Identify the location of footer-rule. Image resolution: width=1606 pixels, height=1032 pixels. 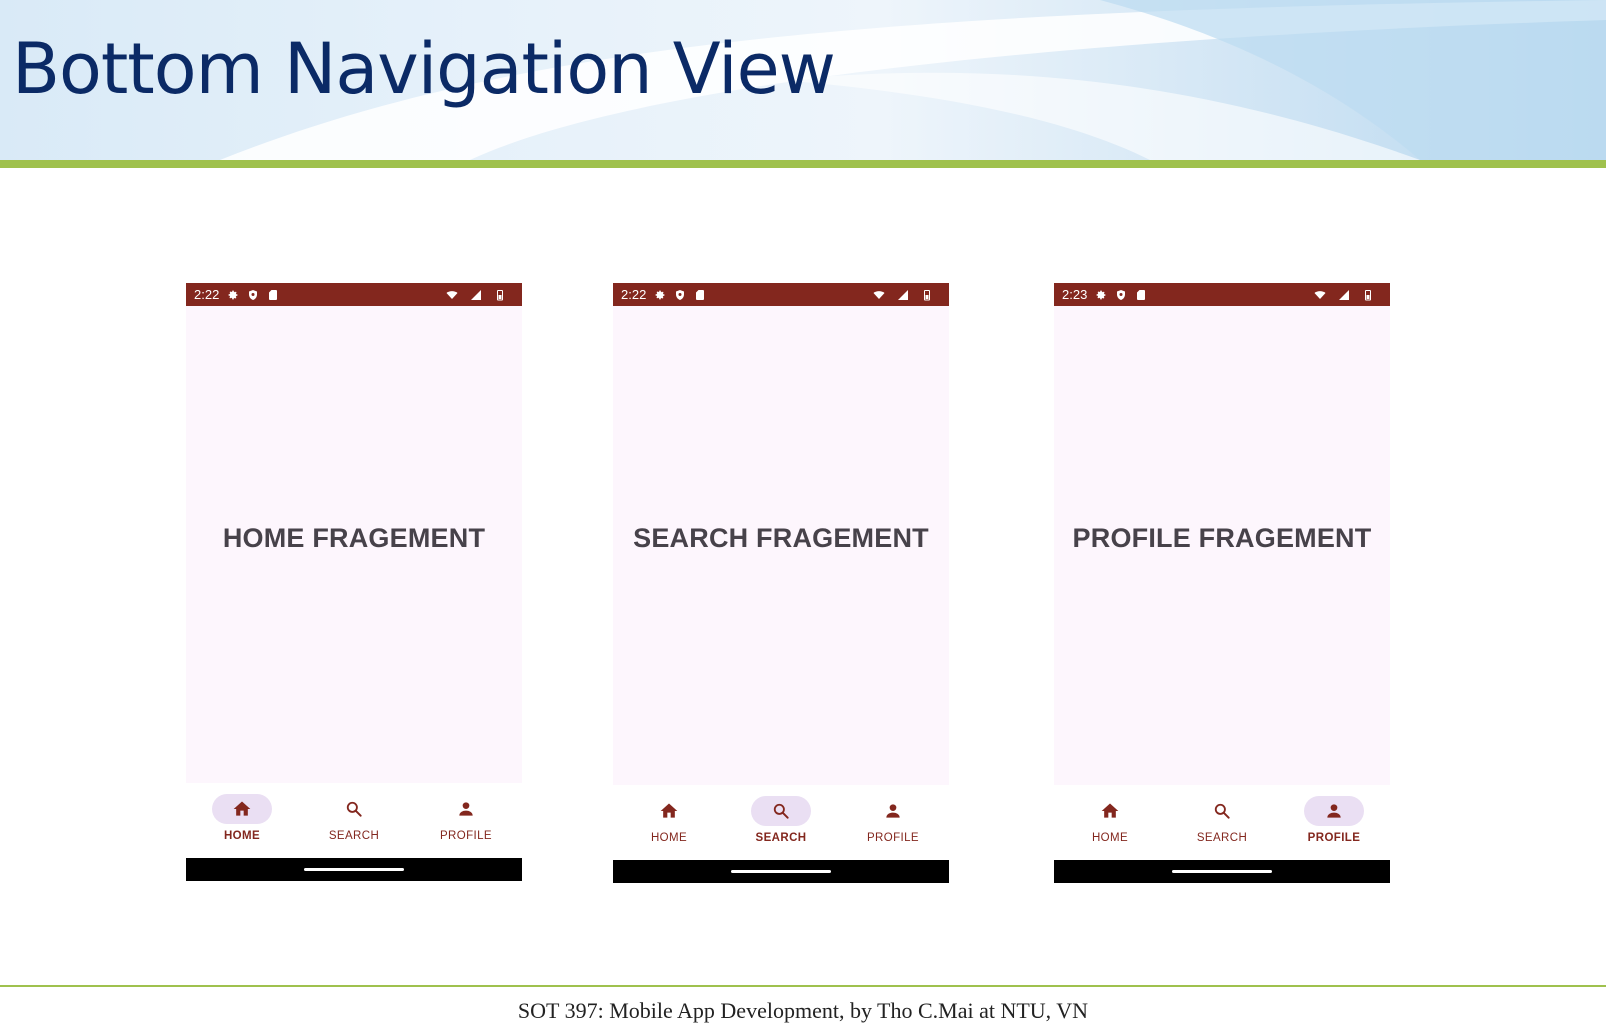
(803, 986).